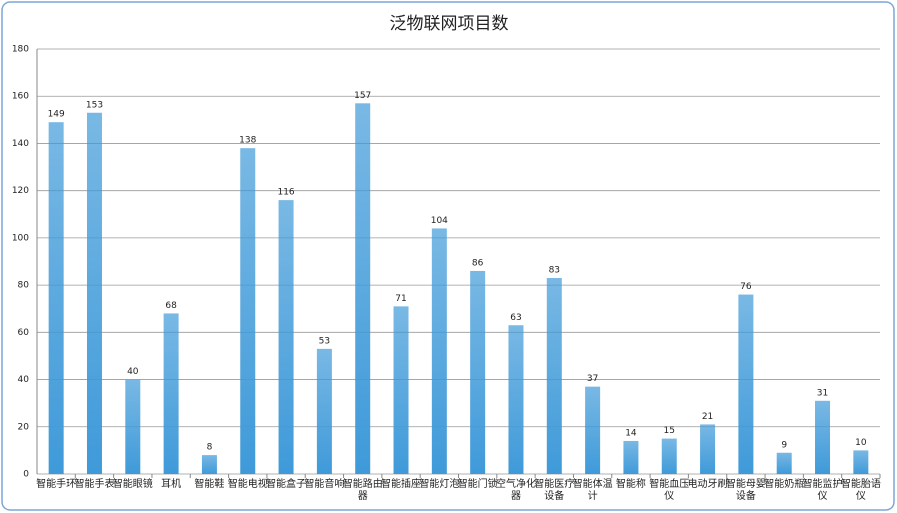  Describe the element at coordinates (324, 484) in the screenshot. I see `x-tick-label: 智能音响` at that location.